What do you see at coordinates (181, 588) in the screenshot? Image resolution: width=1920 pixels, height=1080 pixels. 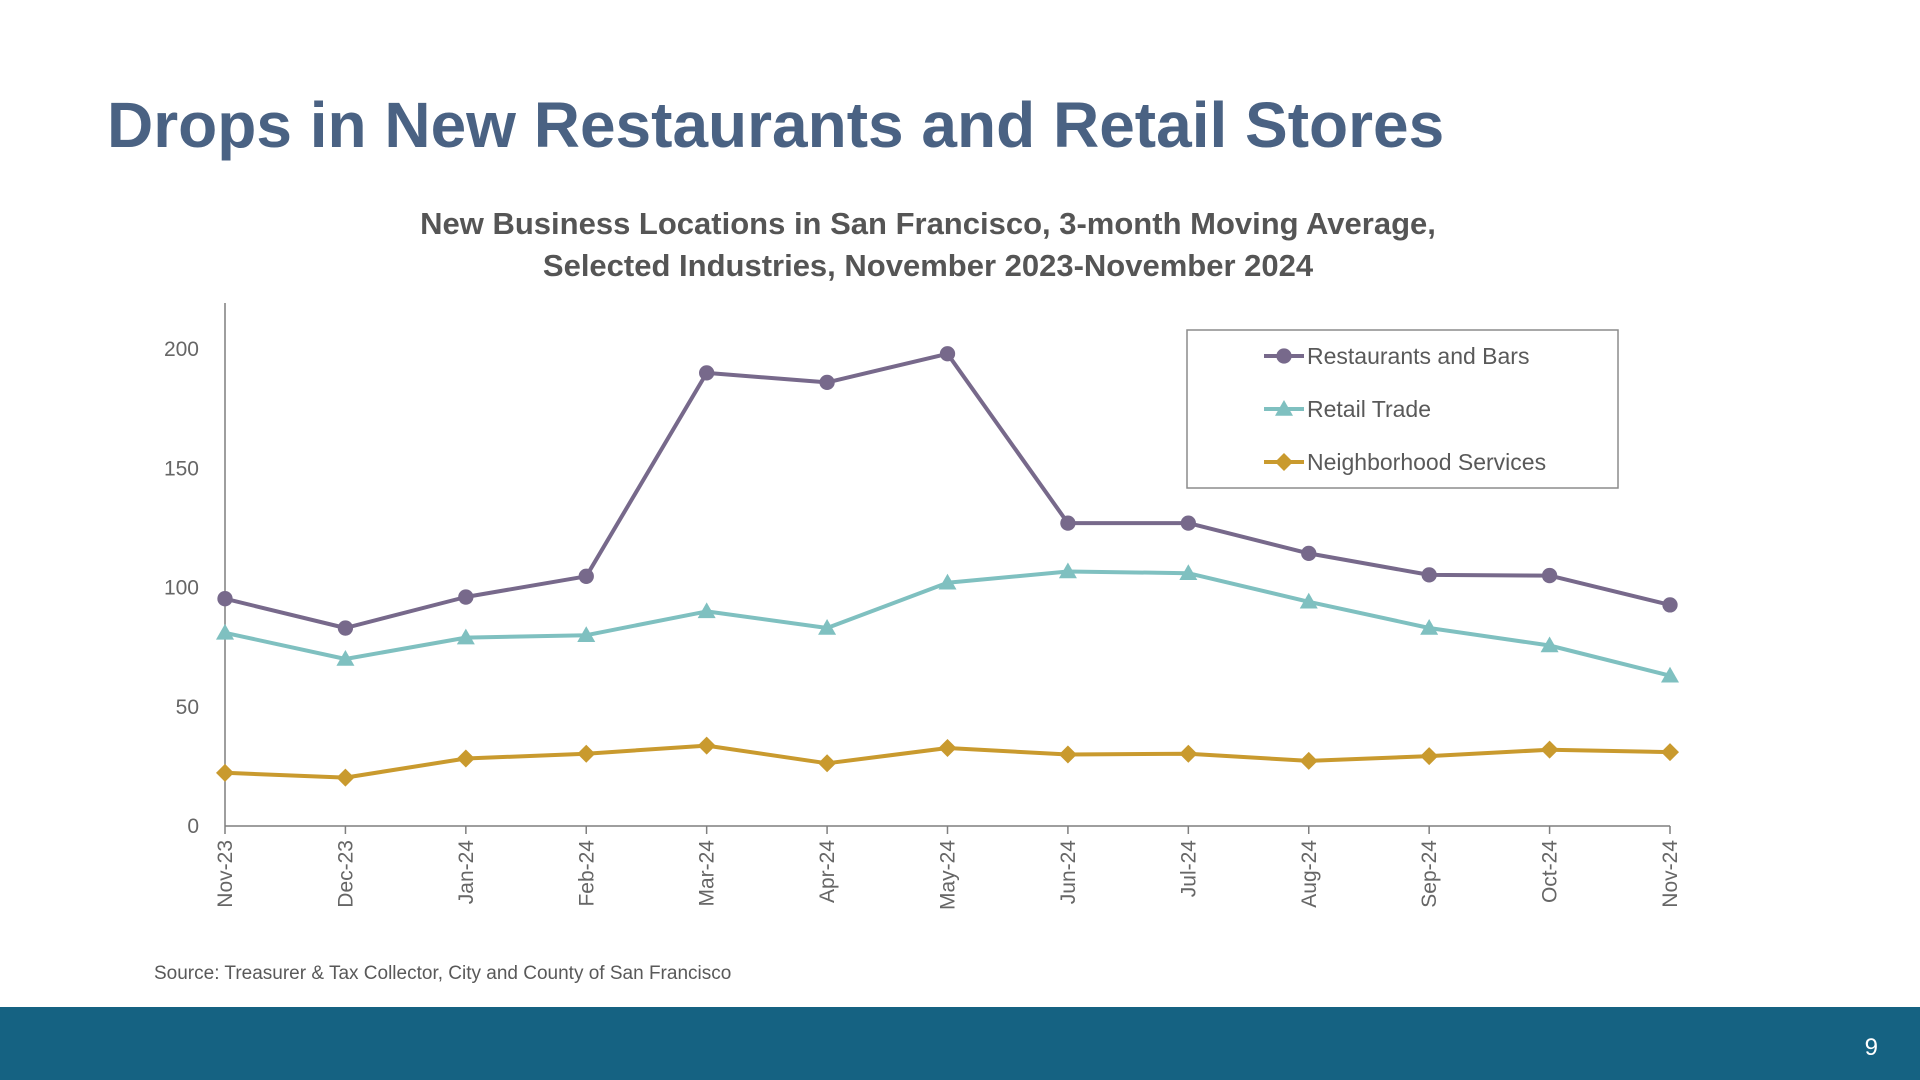 I see `y-tick-label: 100` at bounding box center [181, 588].